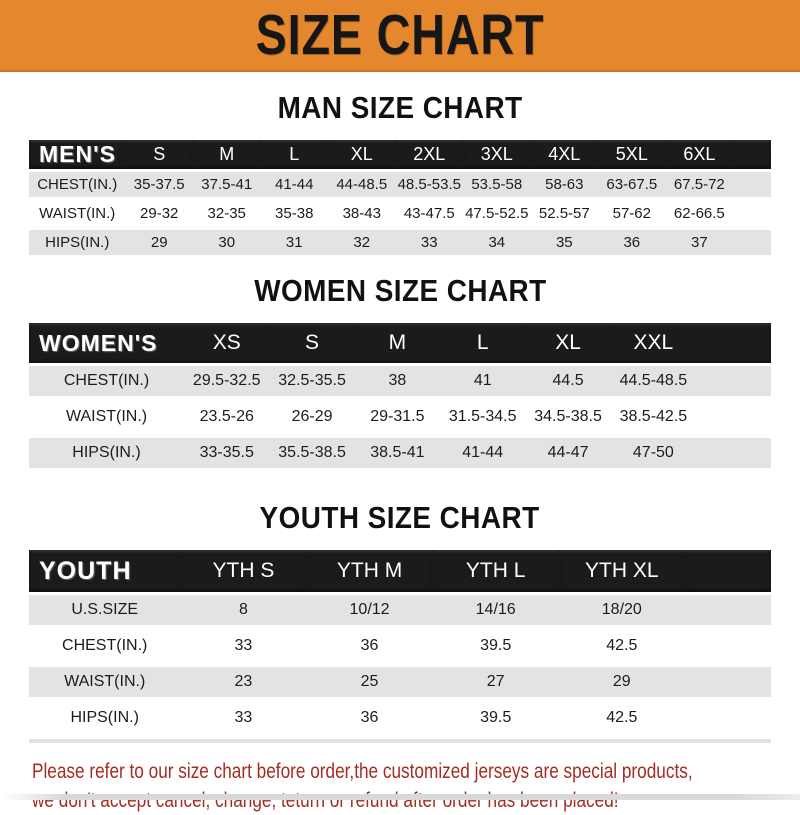  I want to click on table-row: U.S.SIZE 8 10/12 14/16 18/20, so click(400, 613).